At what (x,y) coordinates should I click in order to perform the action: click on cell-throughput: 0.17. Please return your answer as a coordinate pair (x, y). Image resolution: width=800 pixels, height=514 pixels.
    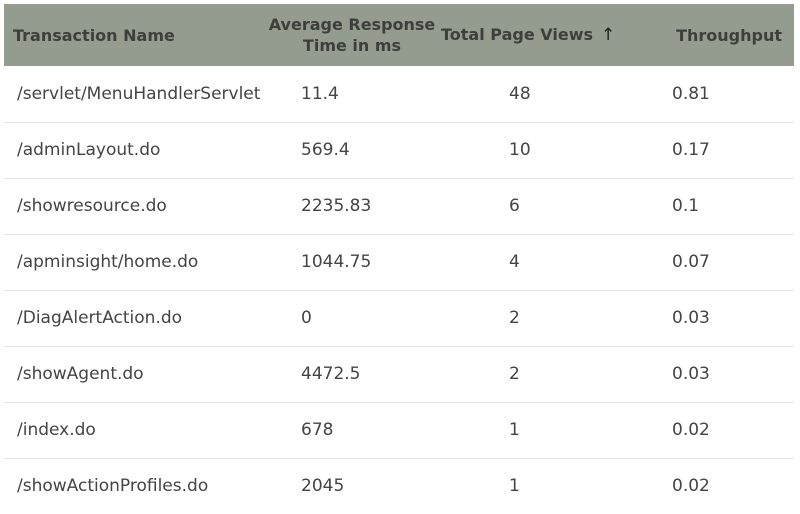
    Looking at the image, I should click on (691, 150).